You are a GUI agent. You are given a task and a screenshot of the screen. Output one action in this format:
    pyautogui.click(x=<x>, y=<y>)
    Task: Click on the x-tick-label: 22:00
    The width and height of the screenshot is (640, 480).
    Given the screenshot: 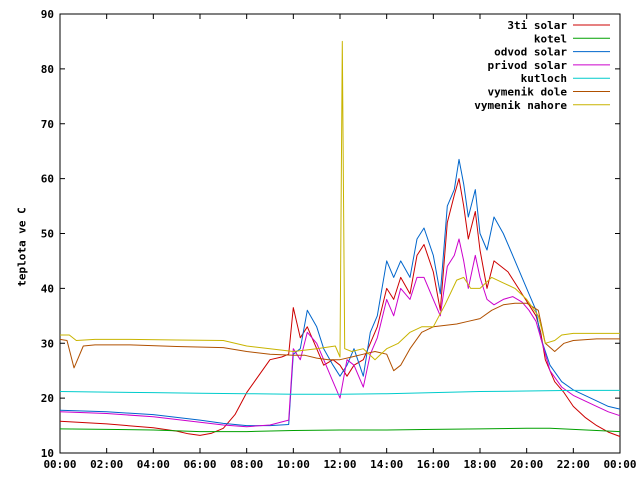 What is the action you would take?
    pyautogui.click(x=573, y=464)
    